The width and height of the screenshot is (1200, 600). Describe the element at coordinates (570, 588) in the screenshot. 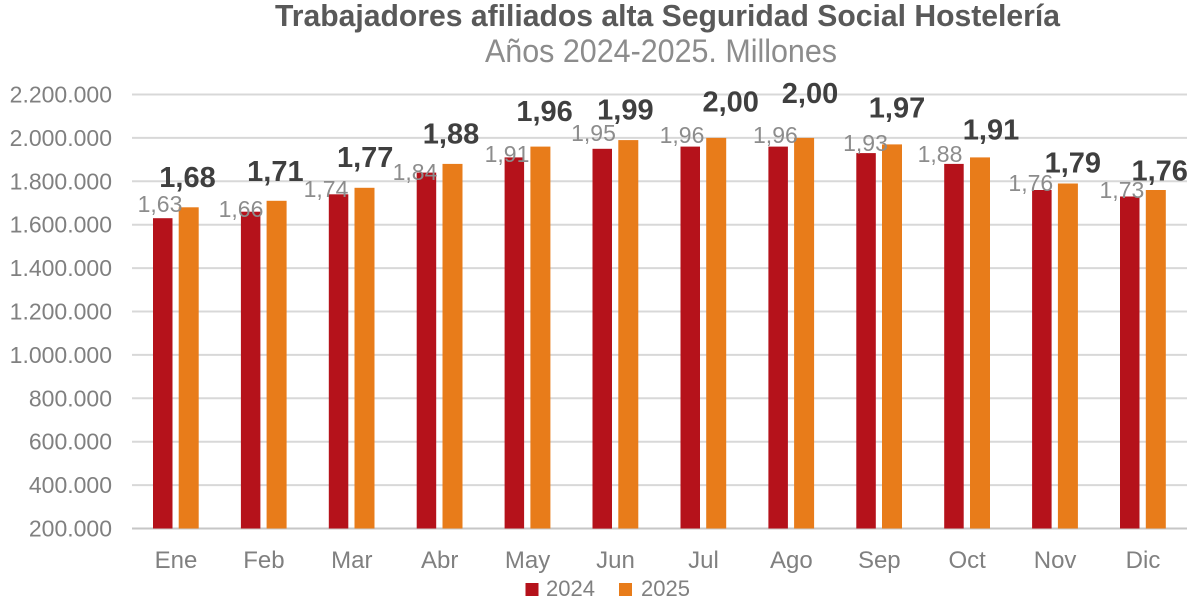

I see `svg-text: 2024` at that location.